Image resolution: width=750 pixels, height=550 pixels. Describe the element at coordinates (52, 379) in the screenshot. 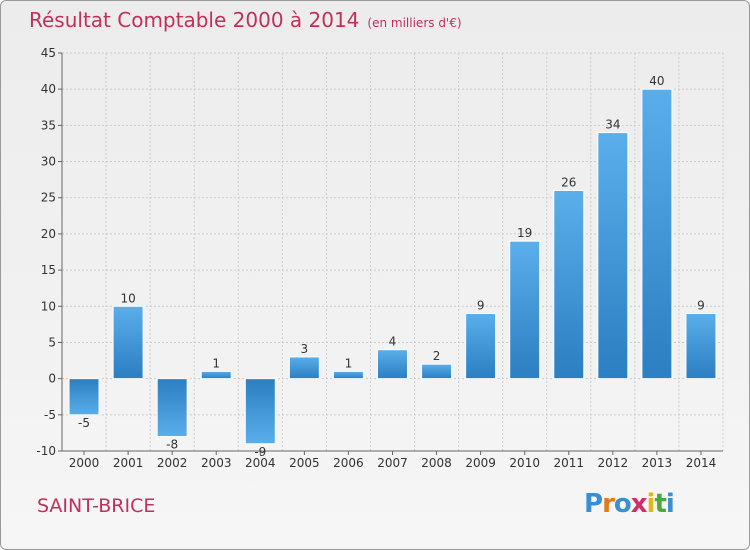

I see `y-tick-label: 0` at that location.